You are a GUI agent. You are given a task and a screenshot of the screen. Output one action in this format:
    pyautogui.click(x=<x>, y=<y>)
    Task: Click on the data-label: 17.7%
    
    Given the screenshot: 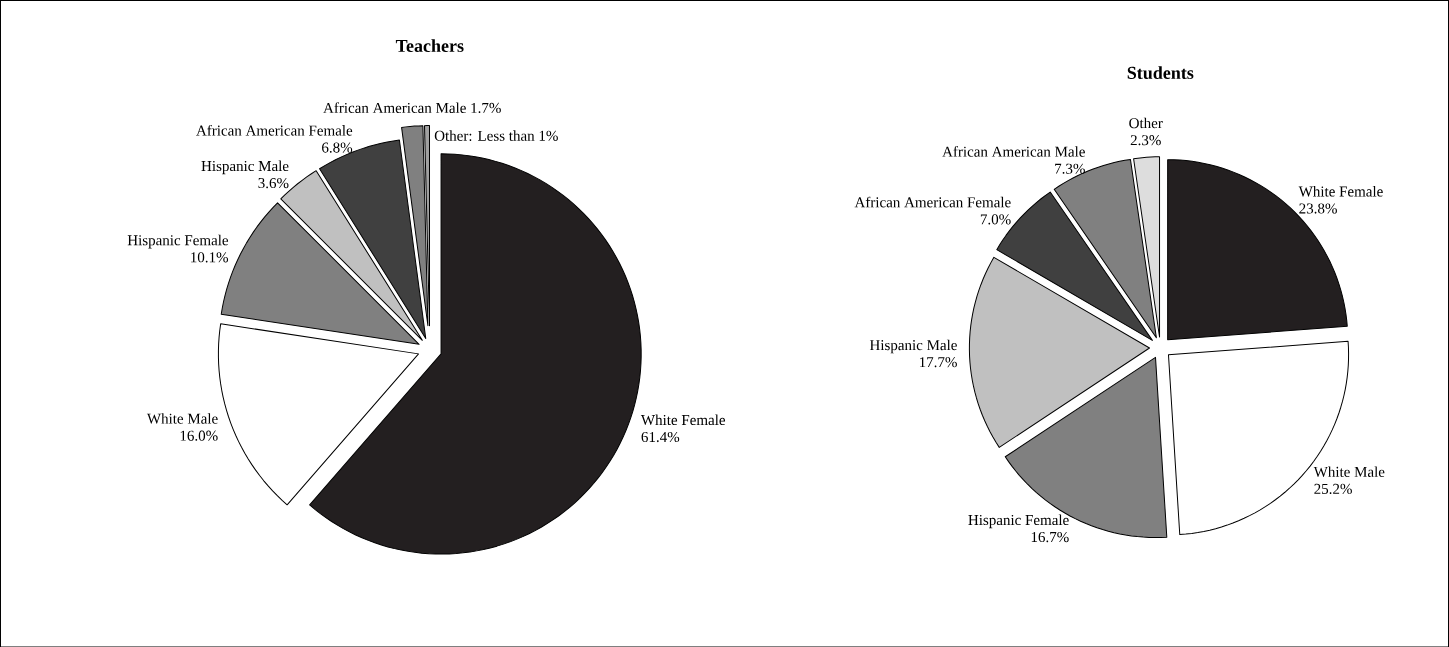 What is the action you would take?
    pyautogui.click(x=938, y=362)
    